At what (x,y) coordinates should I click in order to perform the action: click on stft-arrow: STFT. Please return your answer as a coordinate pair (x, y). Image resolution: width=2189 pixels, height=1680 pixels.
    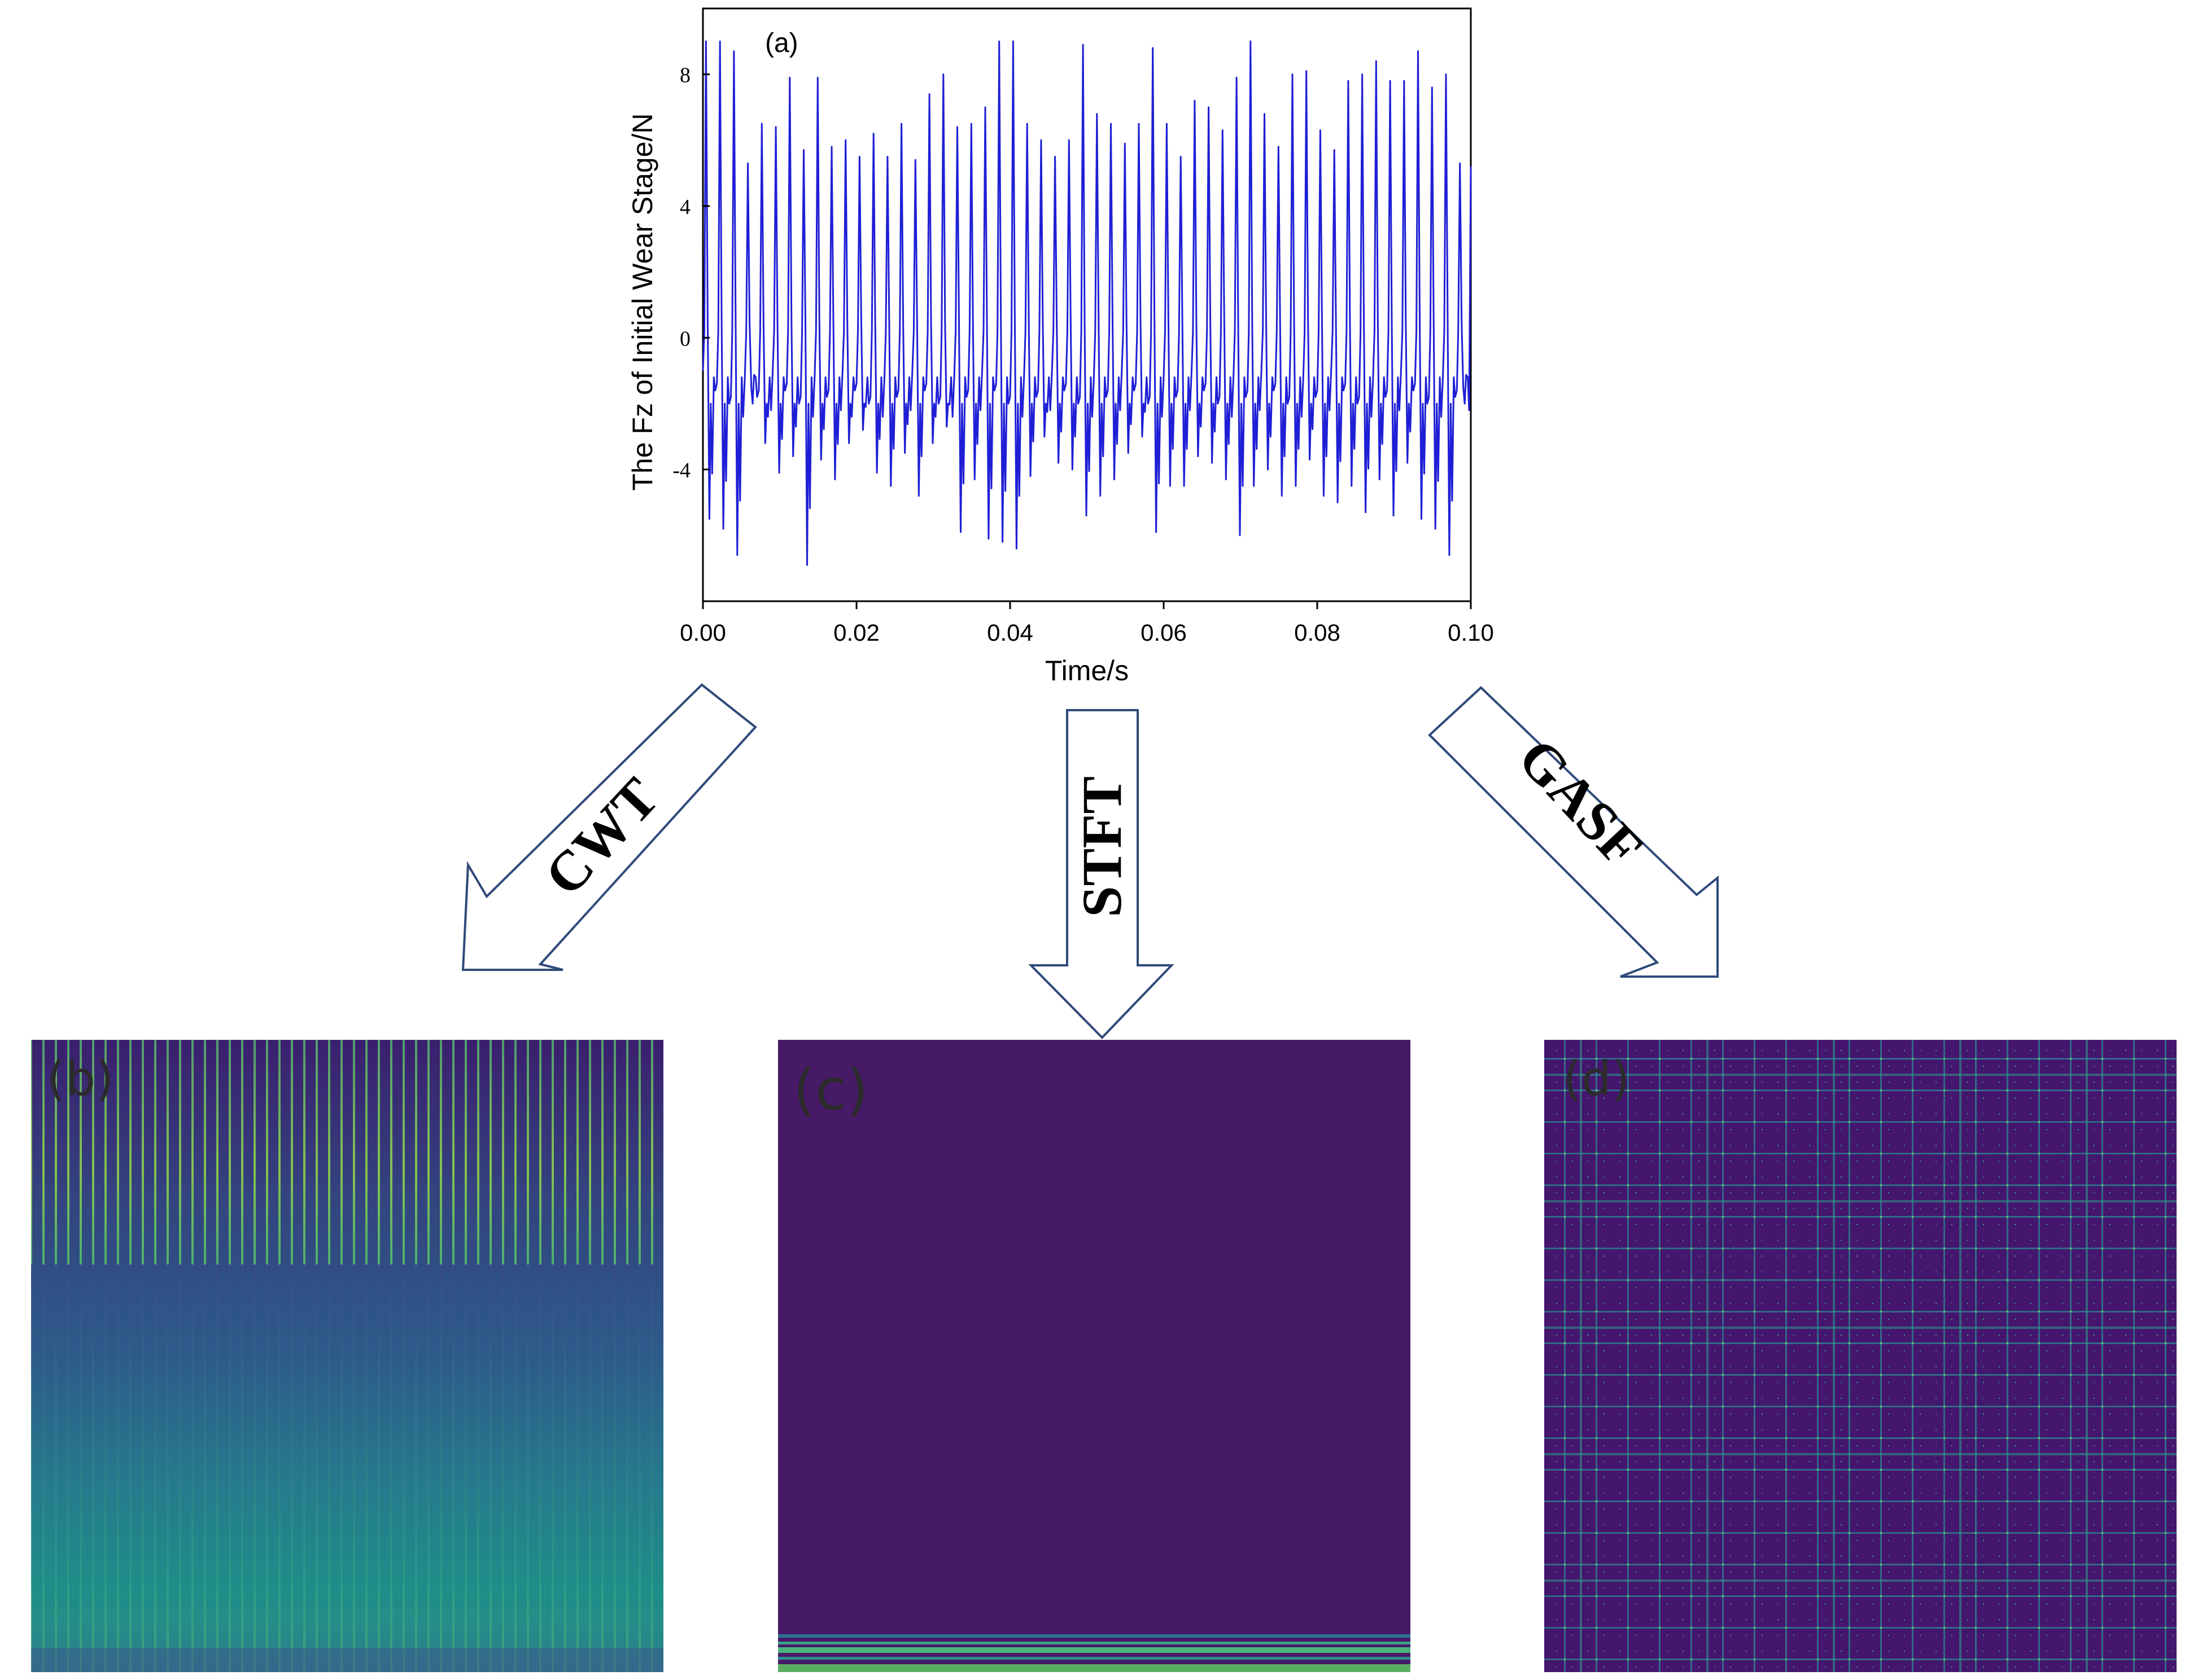
    Looking at the image, I should click on (1101, 874).